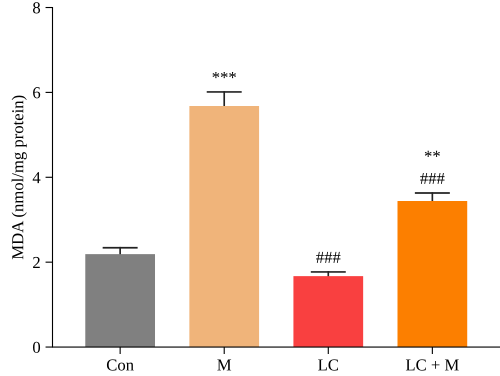 The width and height of the screenshot is (500, 376). Describe the element at coordinates (120, 365) in the screenshot. I see `x-tick-label: Con` at that location.